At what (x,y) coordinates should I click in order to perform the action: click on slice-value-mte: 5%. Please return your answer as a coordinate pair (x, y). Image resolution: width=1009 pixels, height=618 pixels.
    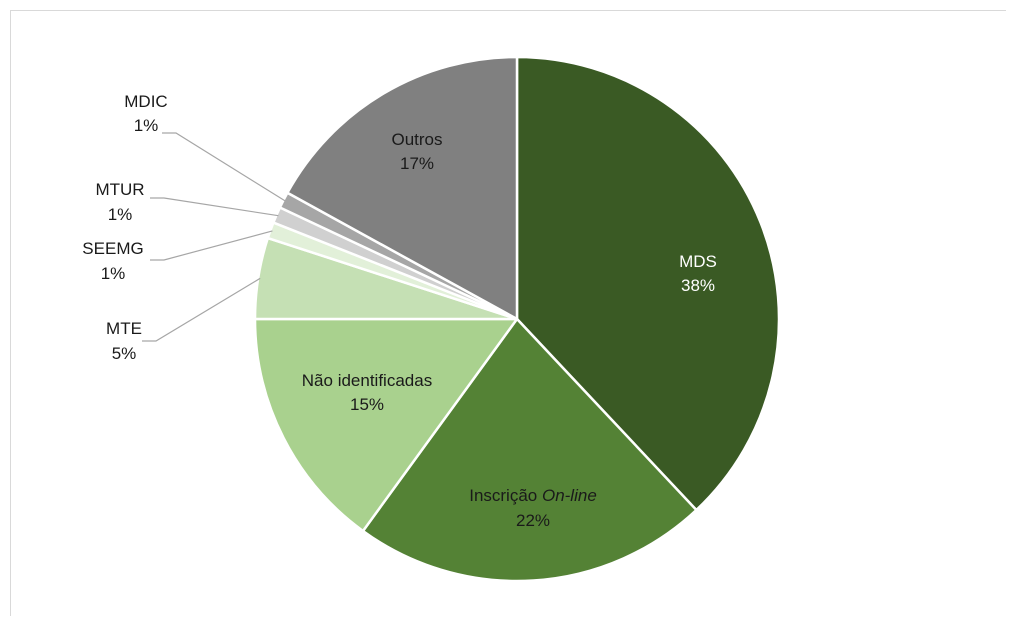
    Looking at the image, I should click on (124, 353).